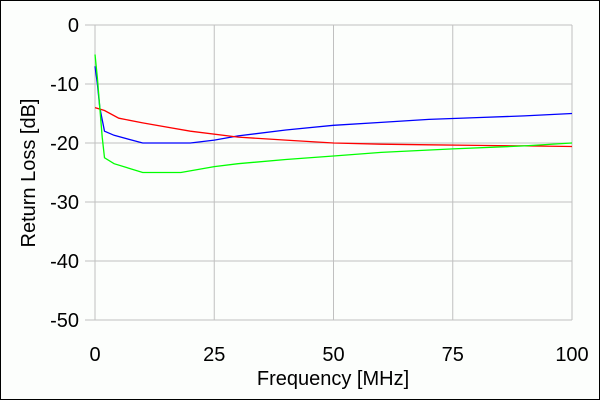 Image resolution: width=600 pixels, height=400 pixels. Describe the element at coordinates (214, 355) in the screenshot. I see `x-tick-label: 25` at that location.